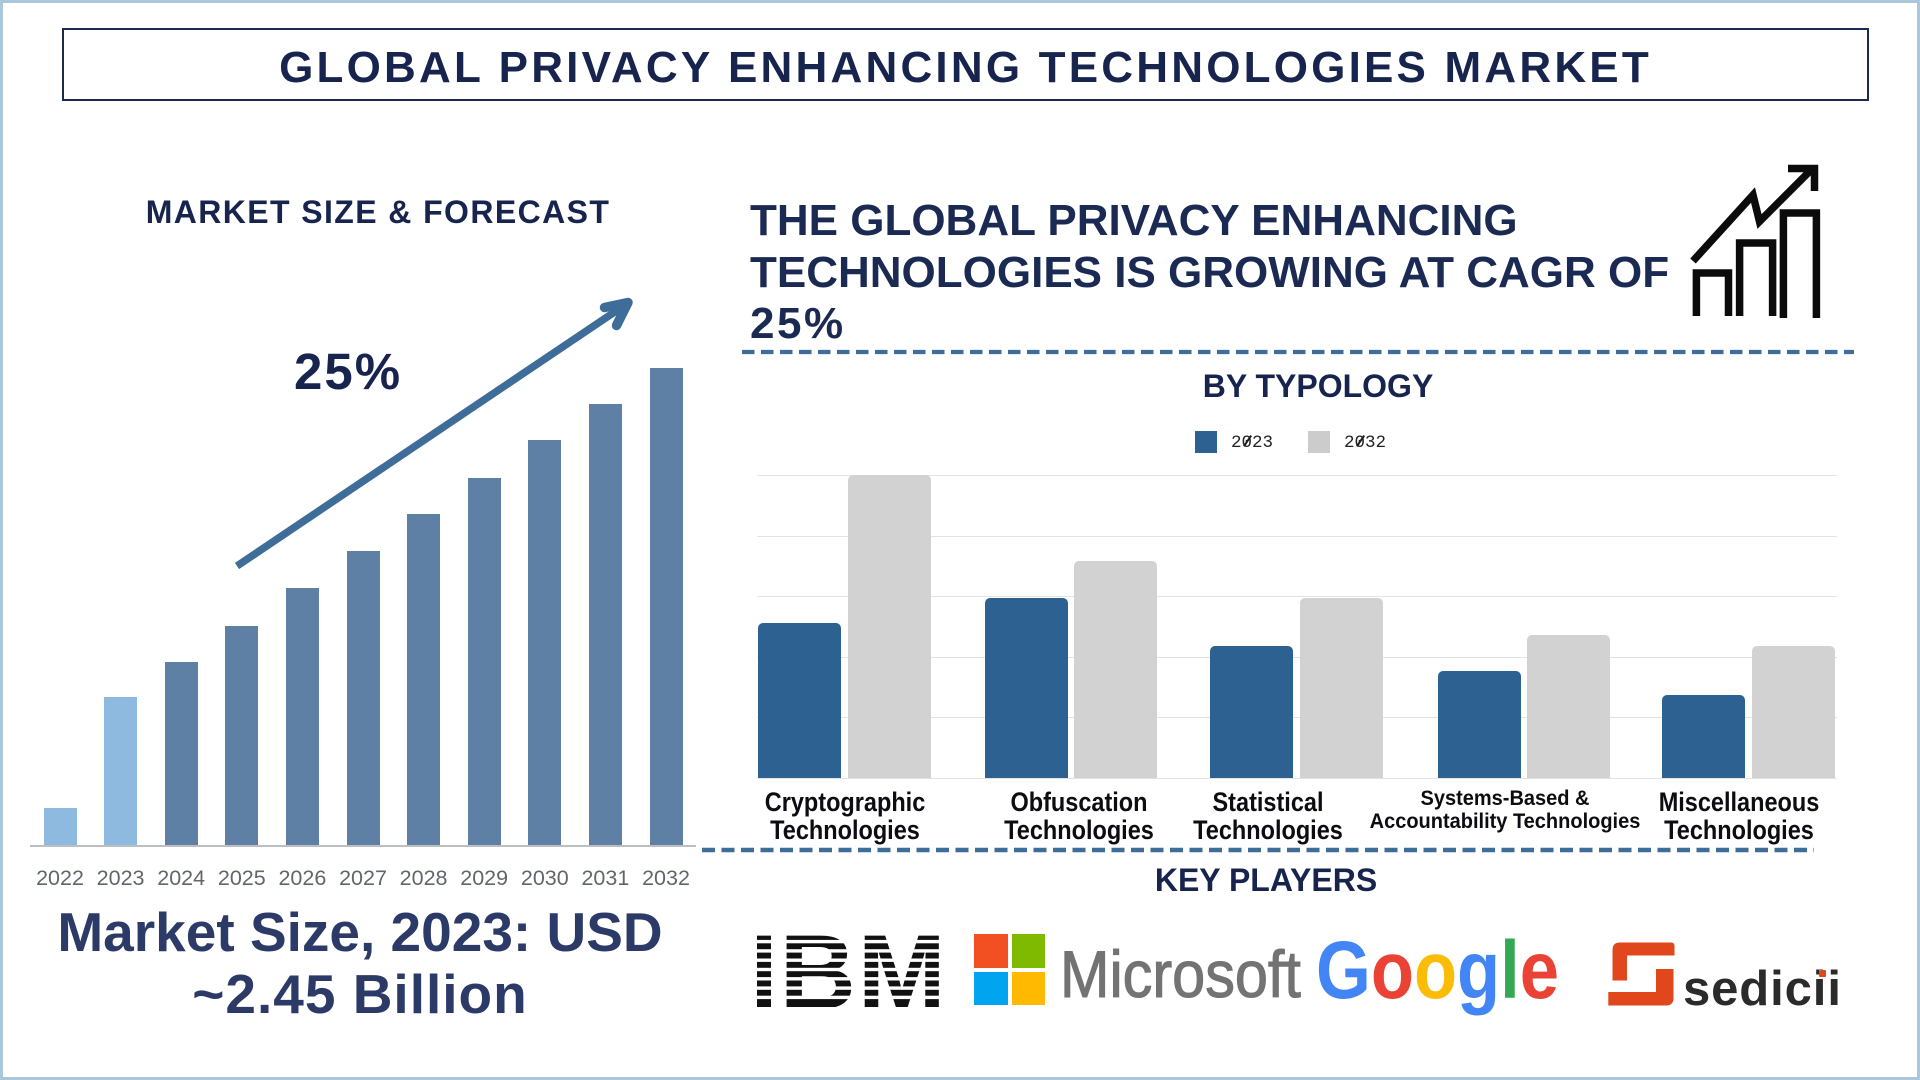 The image size is (1920, 1080). Describe the element at coordinates (848, 970) in the screenshot. I see `svg-text: IBM` at that location.